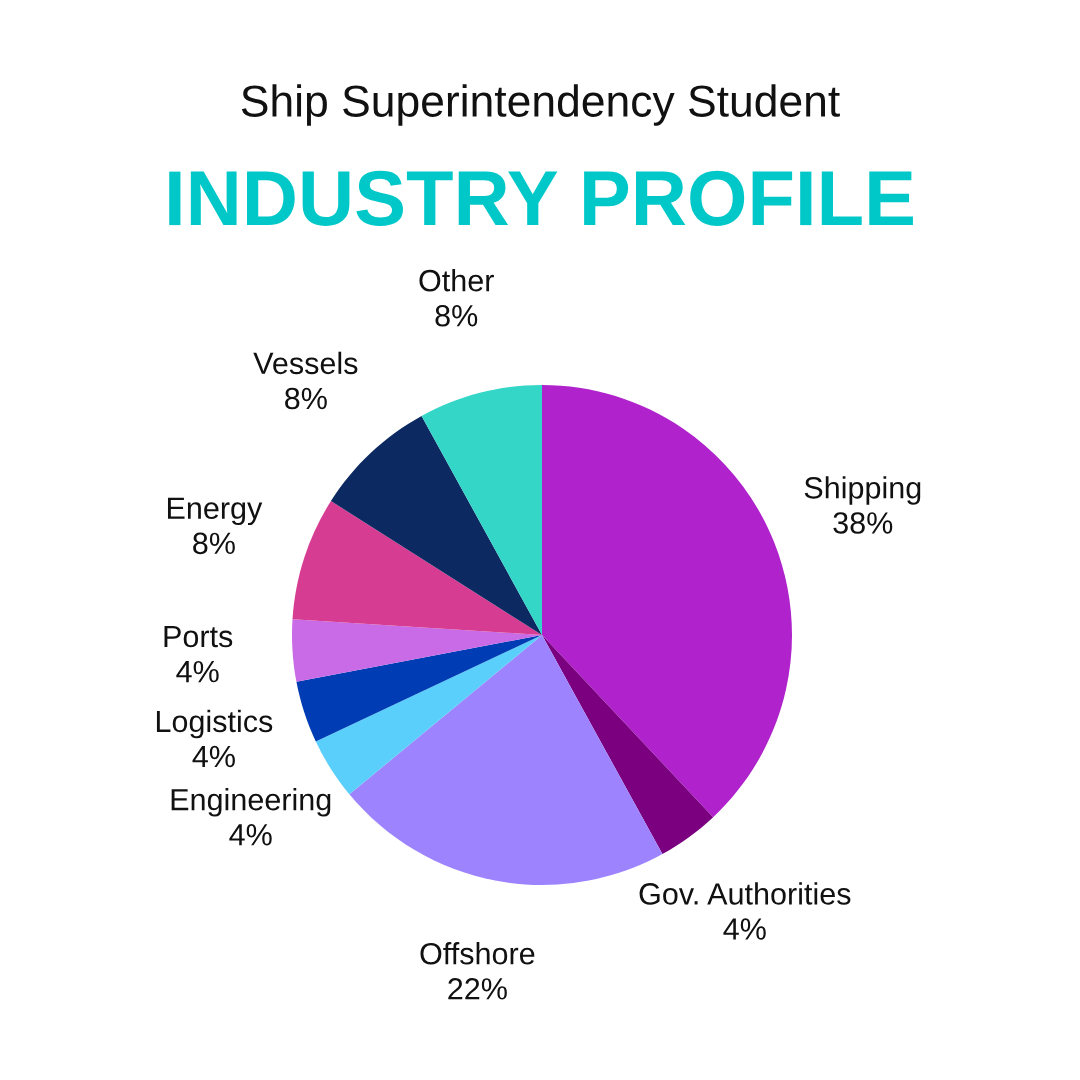 The image size is (1080, 1080). What do you see at coordinates (305, 363) in the screenshot?
I see `slice-label: Vessels` at bounding box center [305, 363].